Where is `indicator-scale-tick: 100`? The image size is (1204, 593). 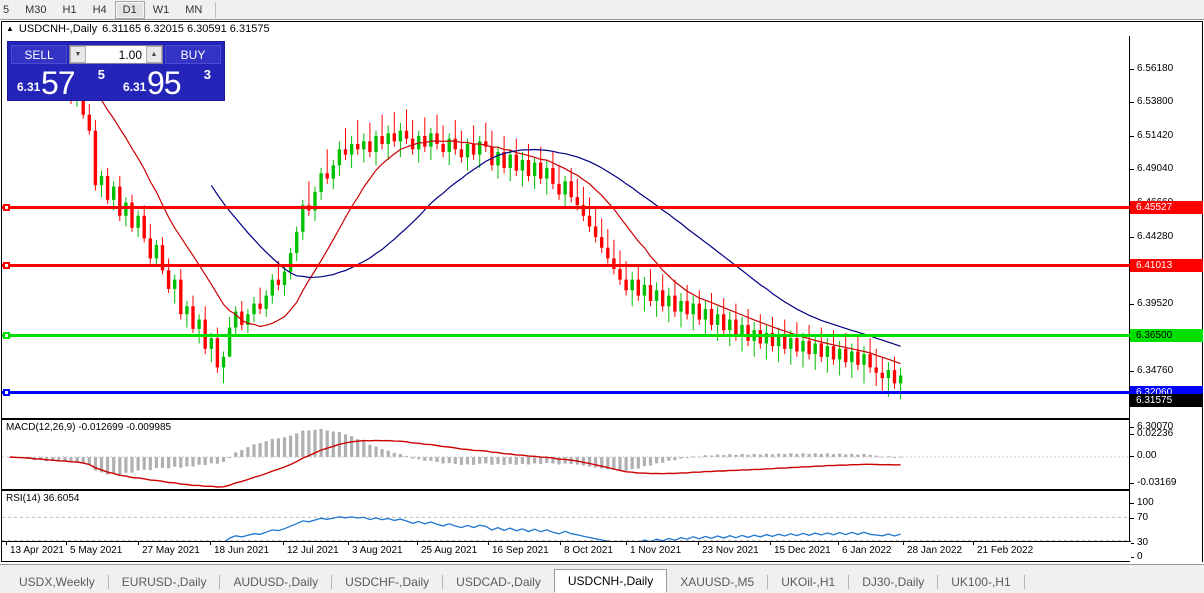
indicator-scale-tick: 100 is located at coordinates (1166, 503).